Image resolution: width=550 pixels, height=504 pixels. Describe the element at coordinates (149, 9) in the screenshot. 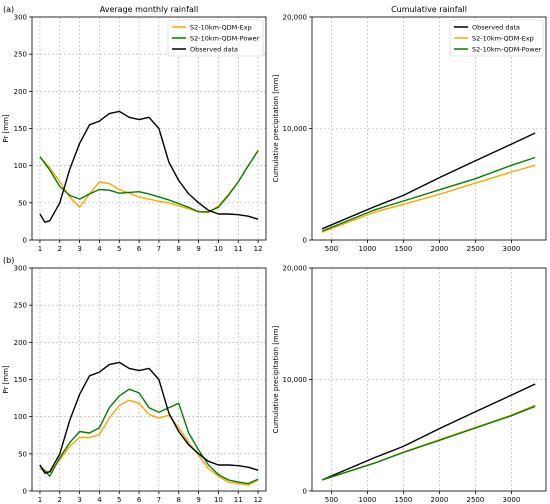

I see `chart-title: Average monthly rainfall` at that location.